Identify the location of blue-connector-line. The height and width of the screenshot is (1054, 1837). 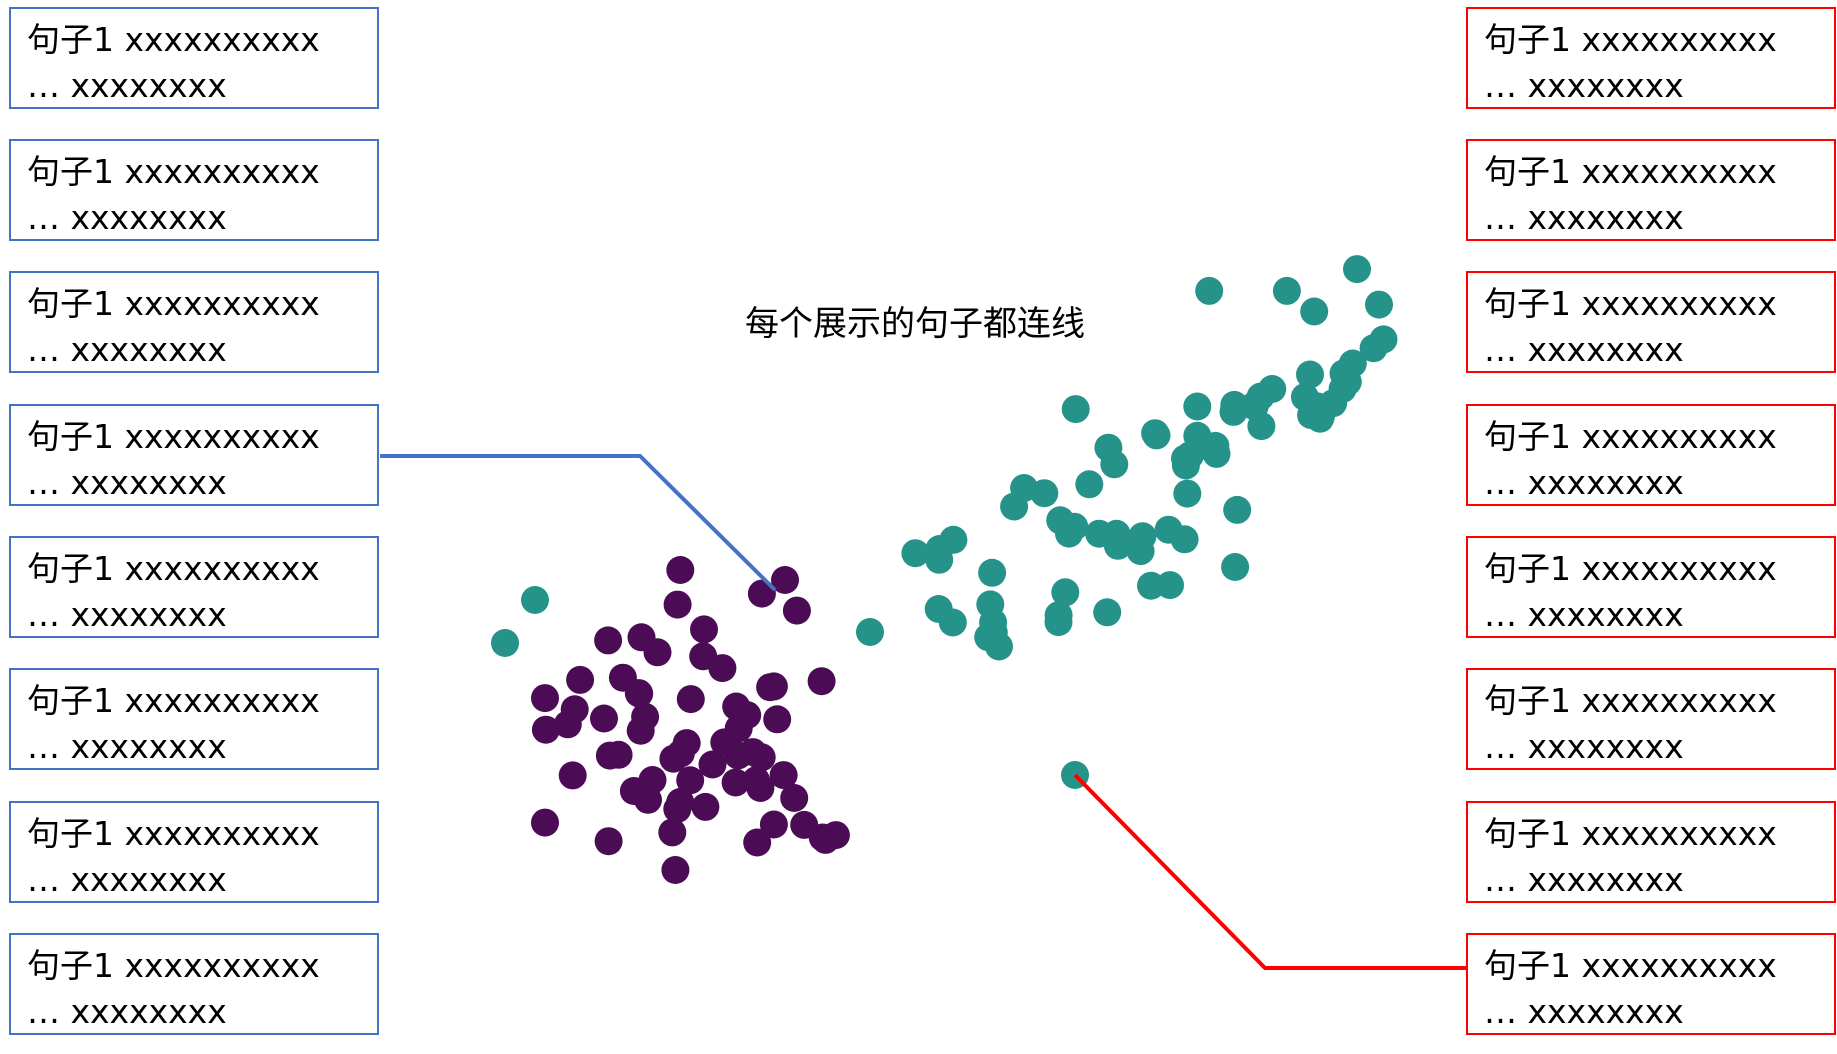
(578, 523).